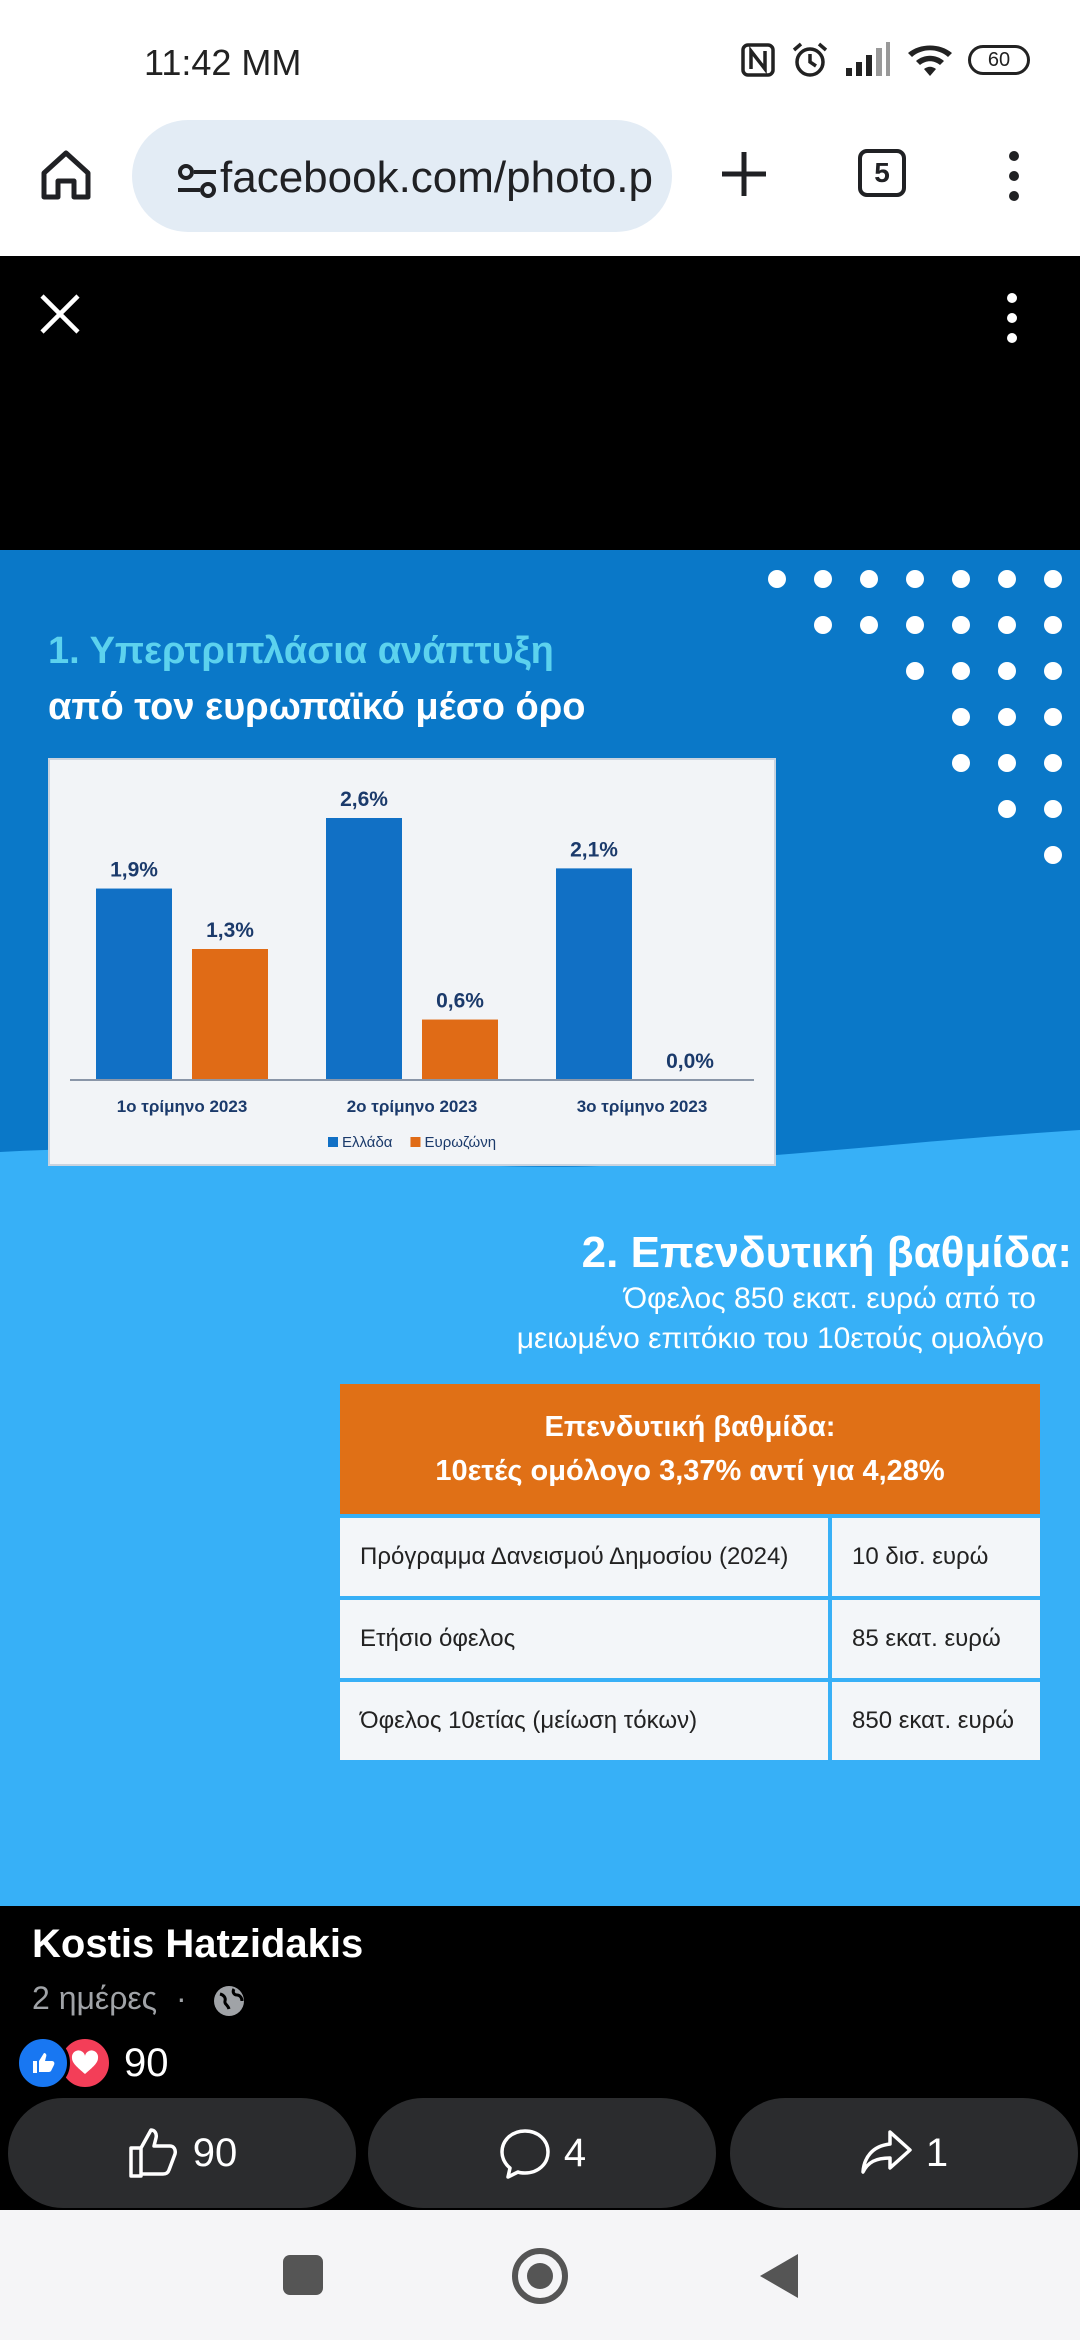  Describe the element at coordinates (584, 1639) in the screenshot. I see `table-cell-label: Ετήσιο όφελος` at that location.